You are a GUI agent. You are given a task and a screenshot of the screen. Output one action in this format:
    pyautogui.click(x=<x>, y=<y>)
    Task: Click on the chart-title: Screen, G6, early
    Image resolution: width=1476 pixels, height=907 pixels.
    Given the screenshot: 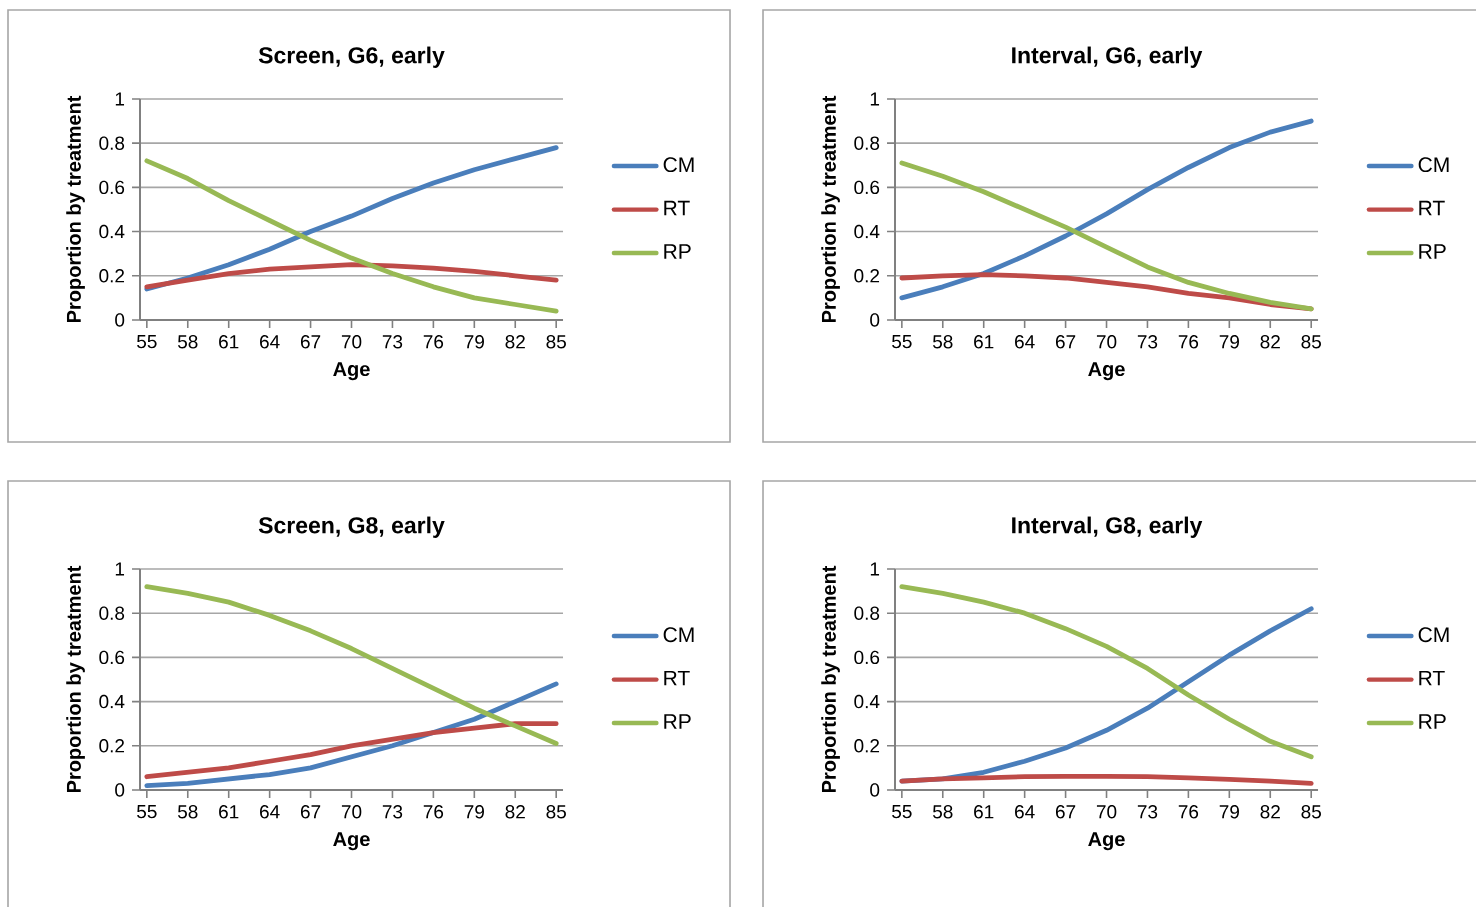 What is the action you would take?
    pyautogui.click(x=351, y=57)
    